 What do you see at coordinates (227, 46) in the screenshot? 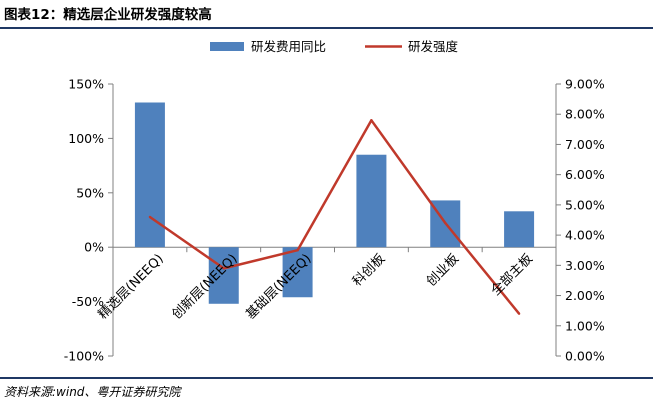
I see `legend-swatch-bar` at bounding box center [227, 46].